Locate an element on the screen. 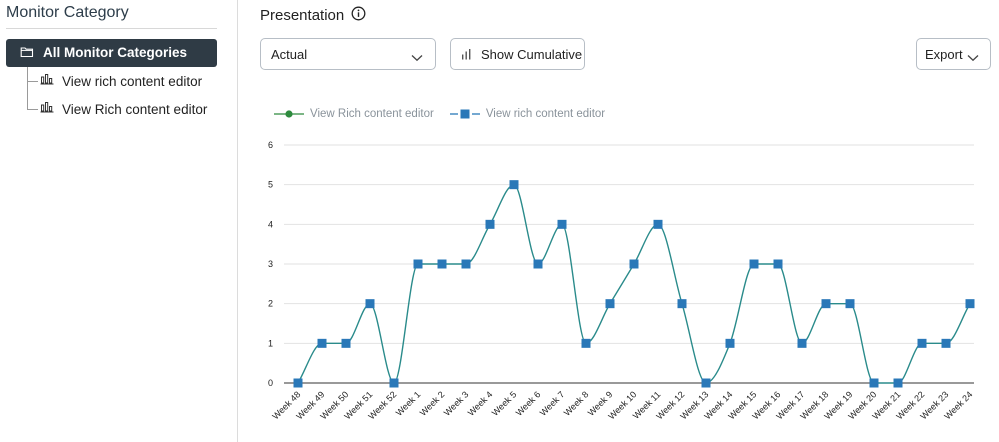 The height and width of the screenshot is (442, 999). tree-item-label: View Rich content editor is located at coordinates (135, 109).